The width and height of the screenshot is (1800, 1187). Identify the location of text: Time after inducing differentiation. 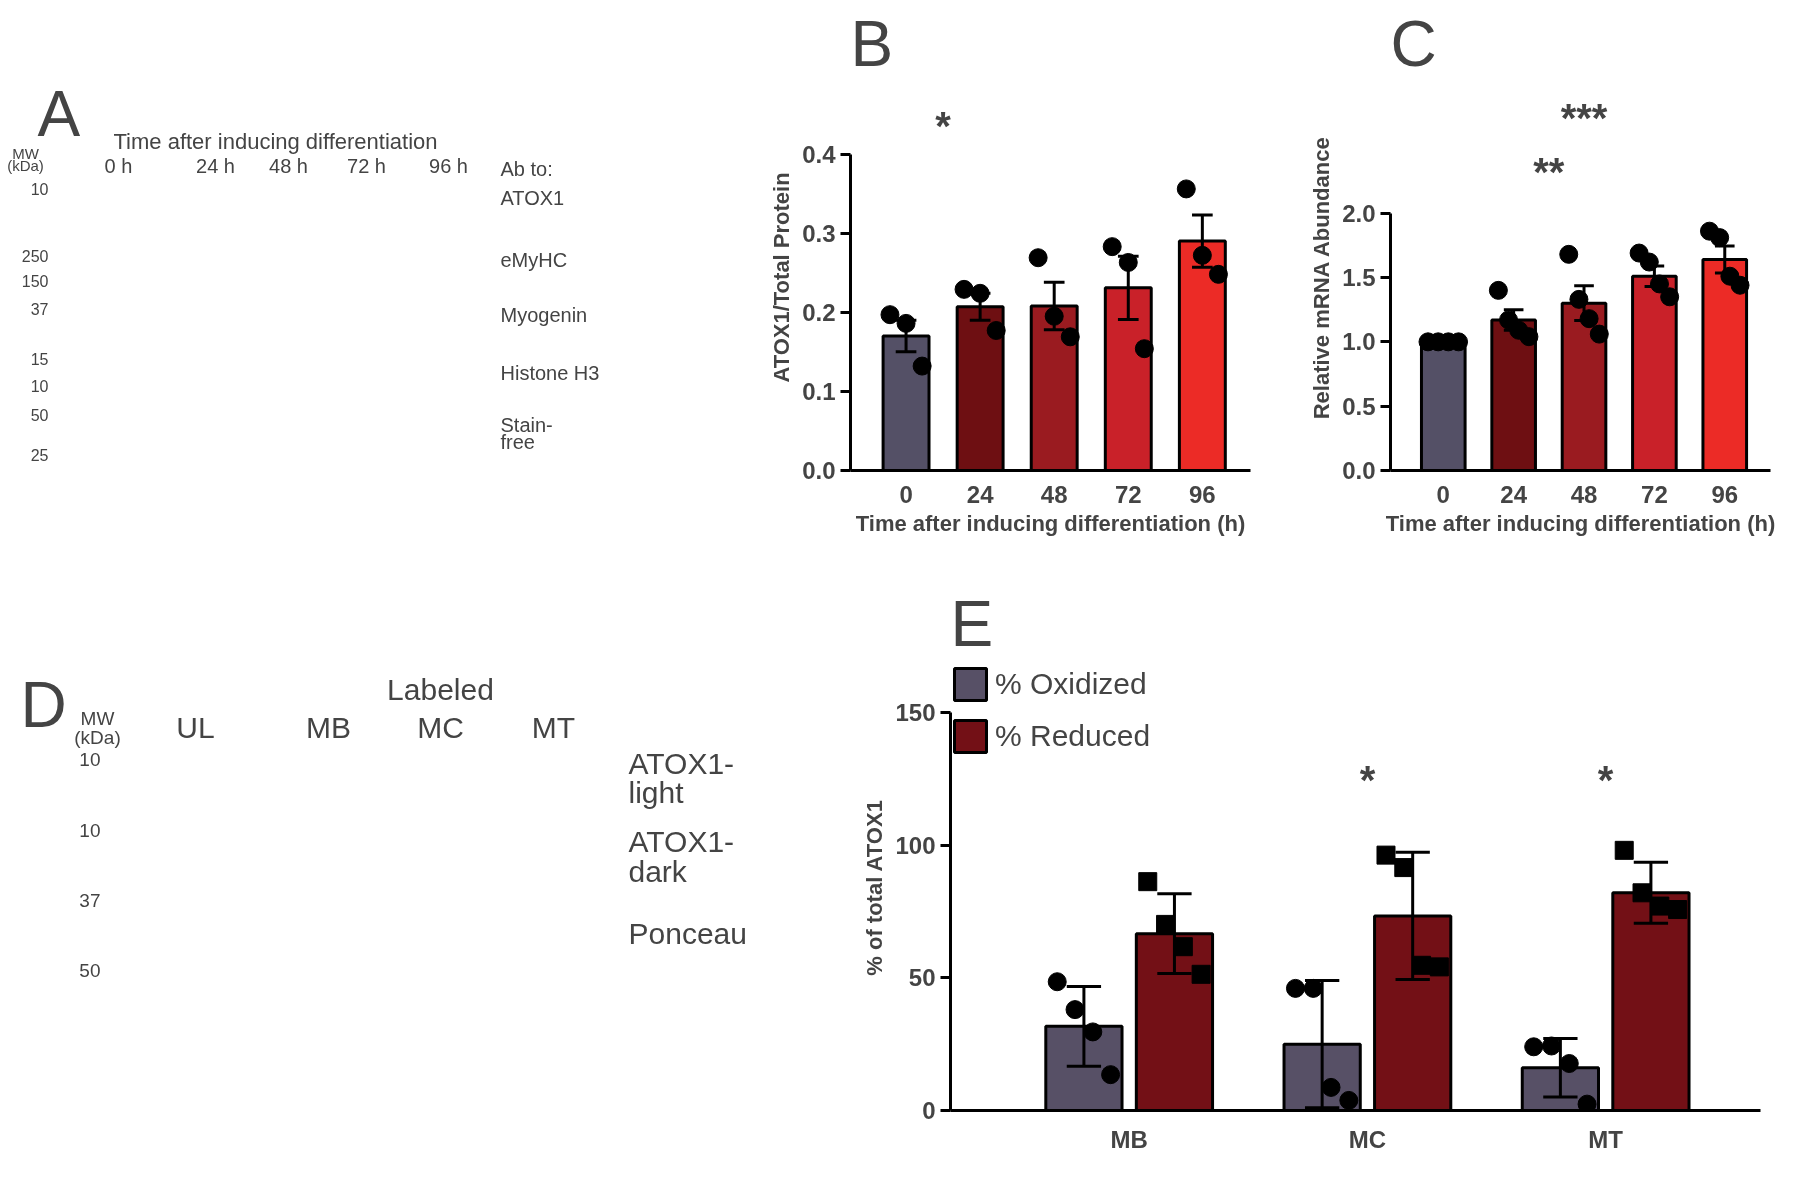
(275, 141).